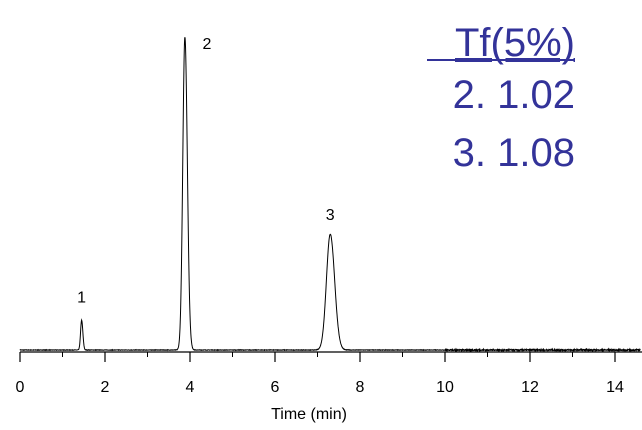 Image resolution: width=642 pixels, height=430 pixels. Describe the element at coordinates (330, 215) in the screenshot. I see `peak-label-3: 3` at that location.